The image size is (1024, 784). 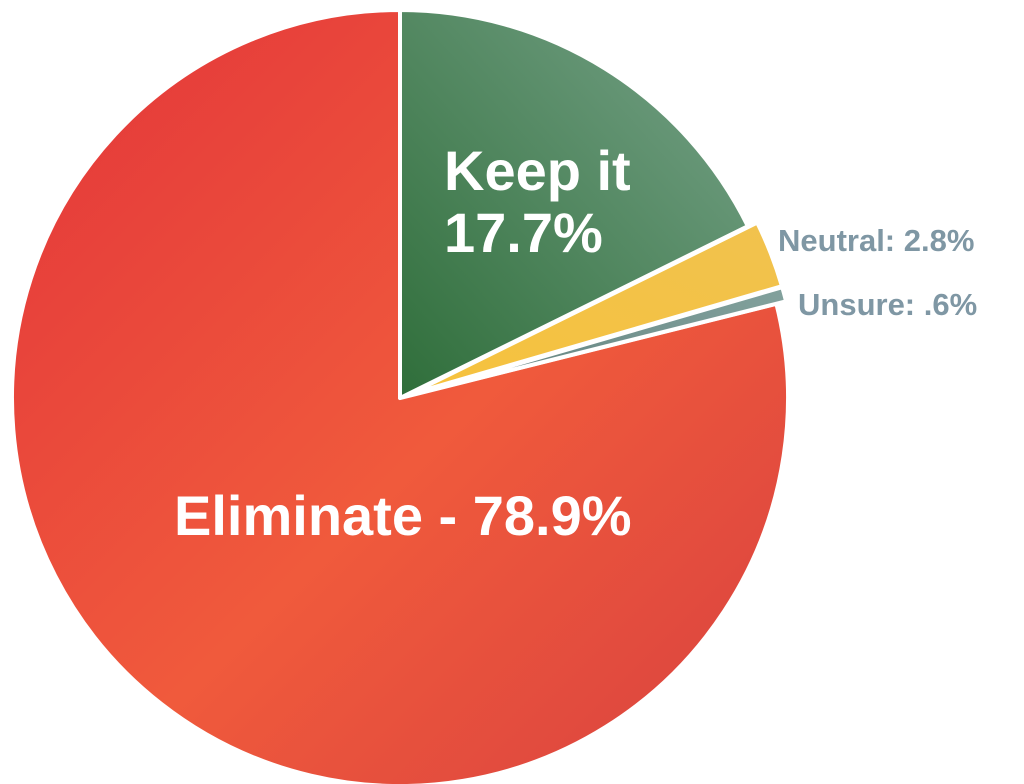 I want to click on keep-it-label-line1: Keep it, so click(x=537, y=170).